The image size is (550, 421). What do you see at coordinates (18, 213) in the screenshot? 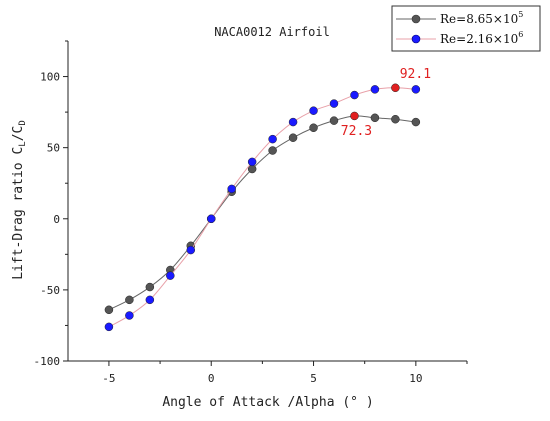
I see `y-axis-title-main: Lift-Drag ratio C` at bounding box center [18, 213].